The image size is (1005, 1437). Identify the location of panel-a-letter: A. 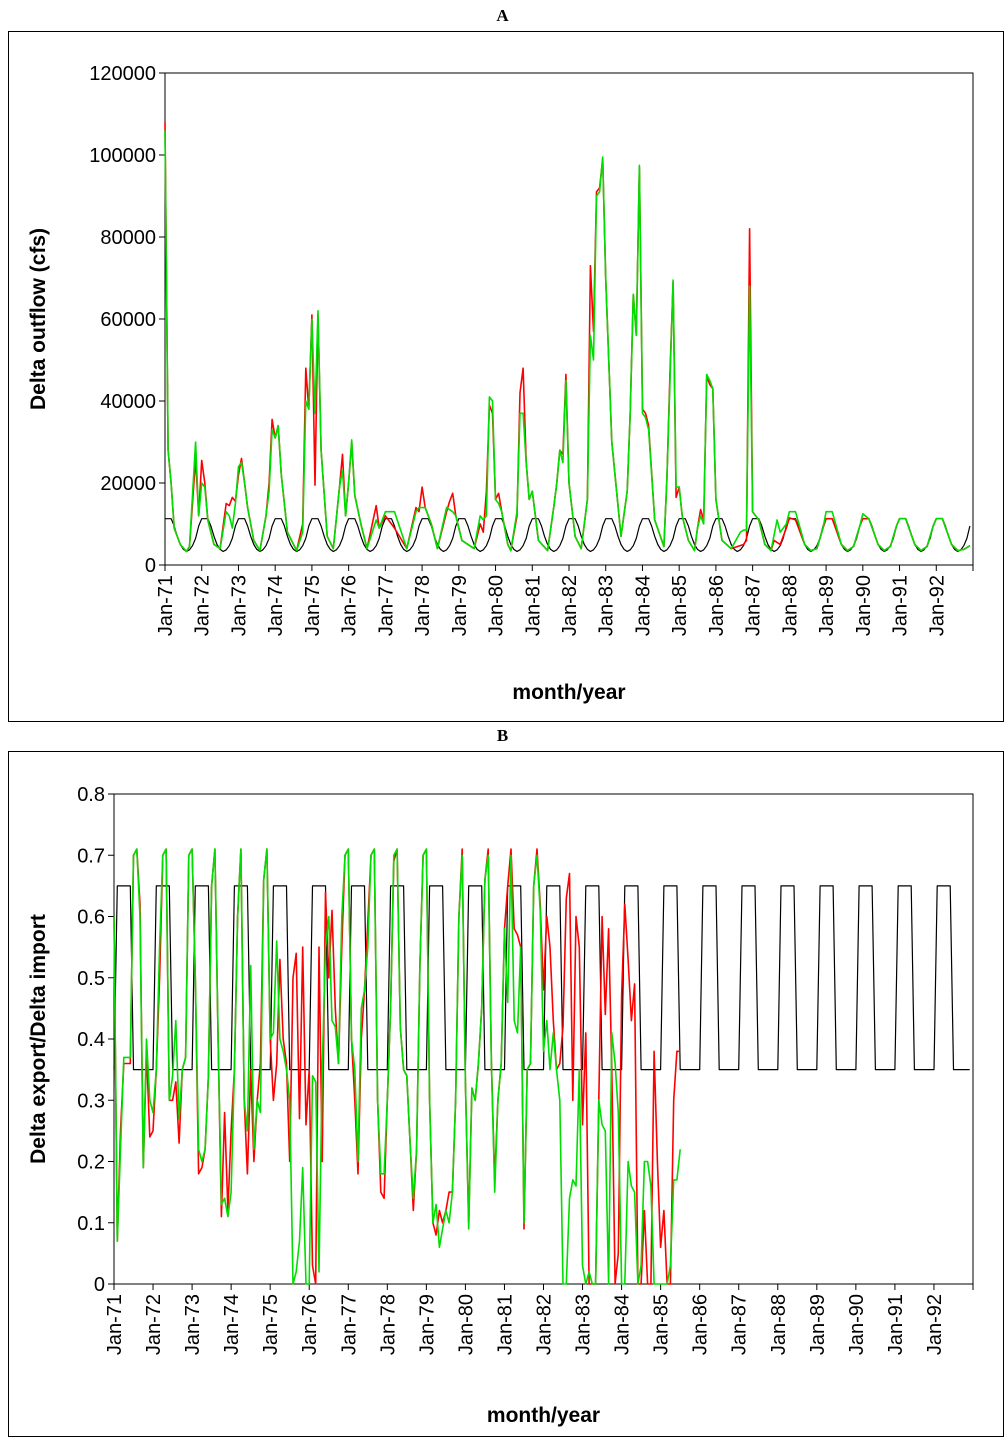
(502, 15).